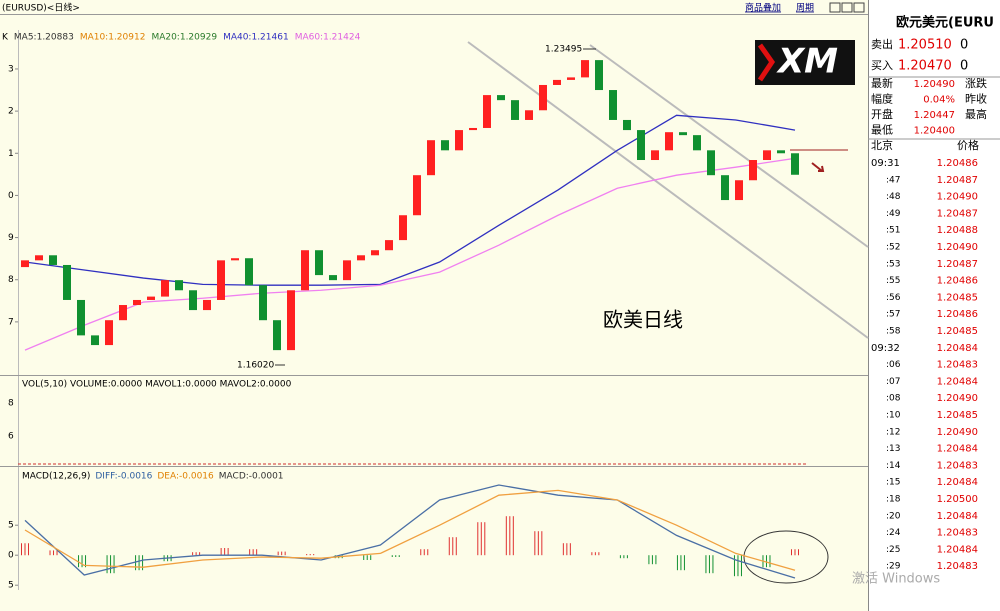  Describe the element at coordinates (885, 348) in the screenshot. I see `tick-time: 09:32` at that location.